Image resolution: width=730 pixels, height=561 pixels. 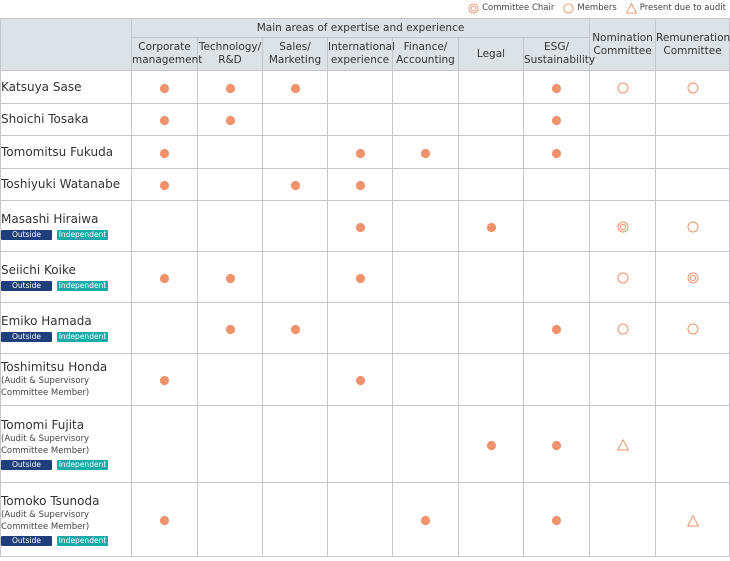 I want to click on director-row: Tomomitsu Fukuda, so click(x=365, y=152).